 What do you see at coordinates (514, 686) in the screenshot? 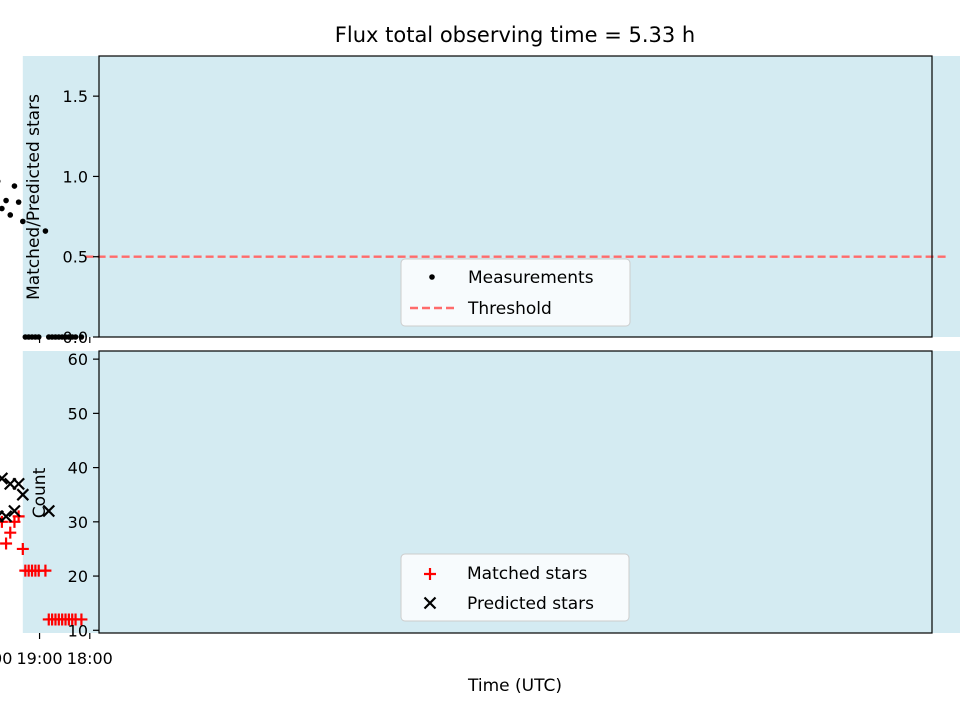
I see `x-axis-label: Time (UTC)` at bounding box center [514, 686].